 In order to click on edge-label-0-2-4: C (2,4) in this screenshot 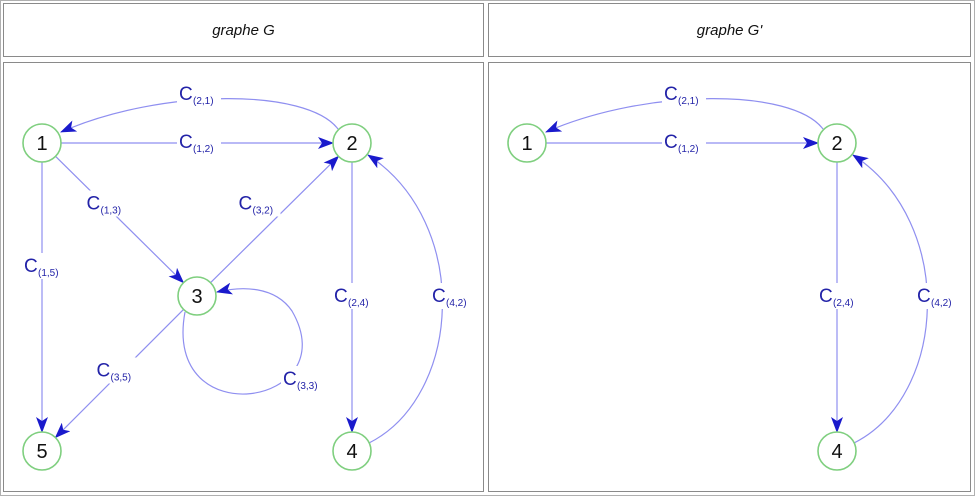, I will do `click(354, 296)`.